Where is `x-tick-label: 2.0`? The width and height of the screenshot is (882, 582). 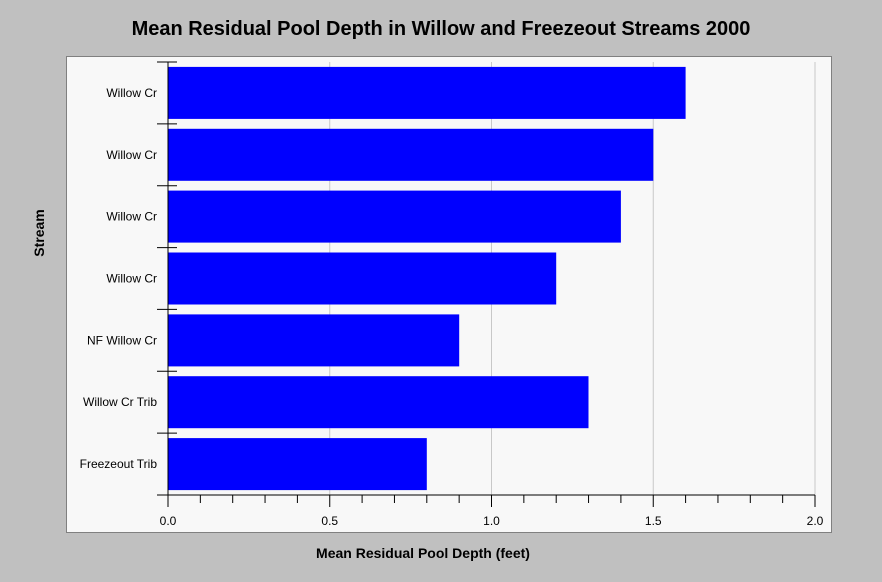 x-tick-label: 2.0 is located at coordinates (815, 521).